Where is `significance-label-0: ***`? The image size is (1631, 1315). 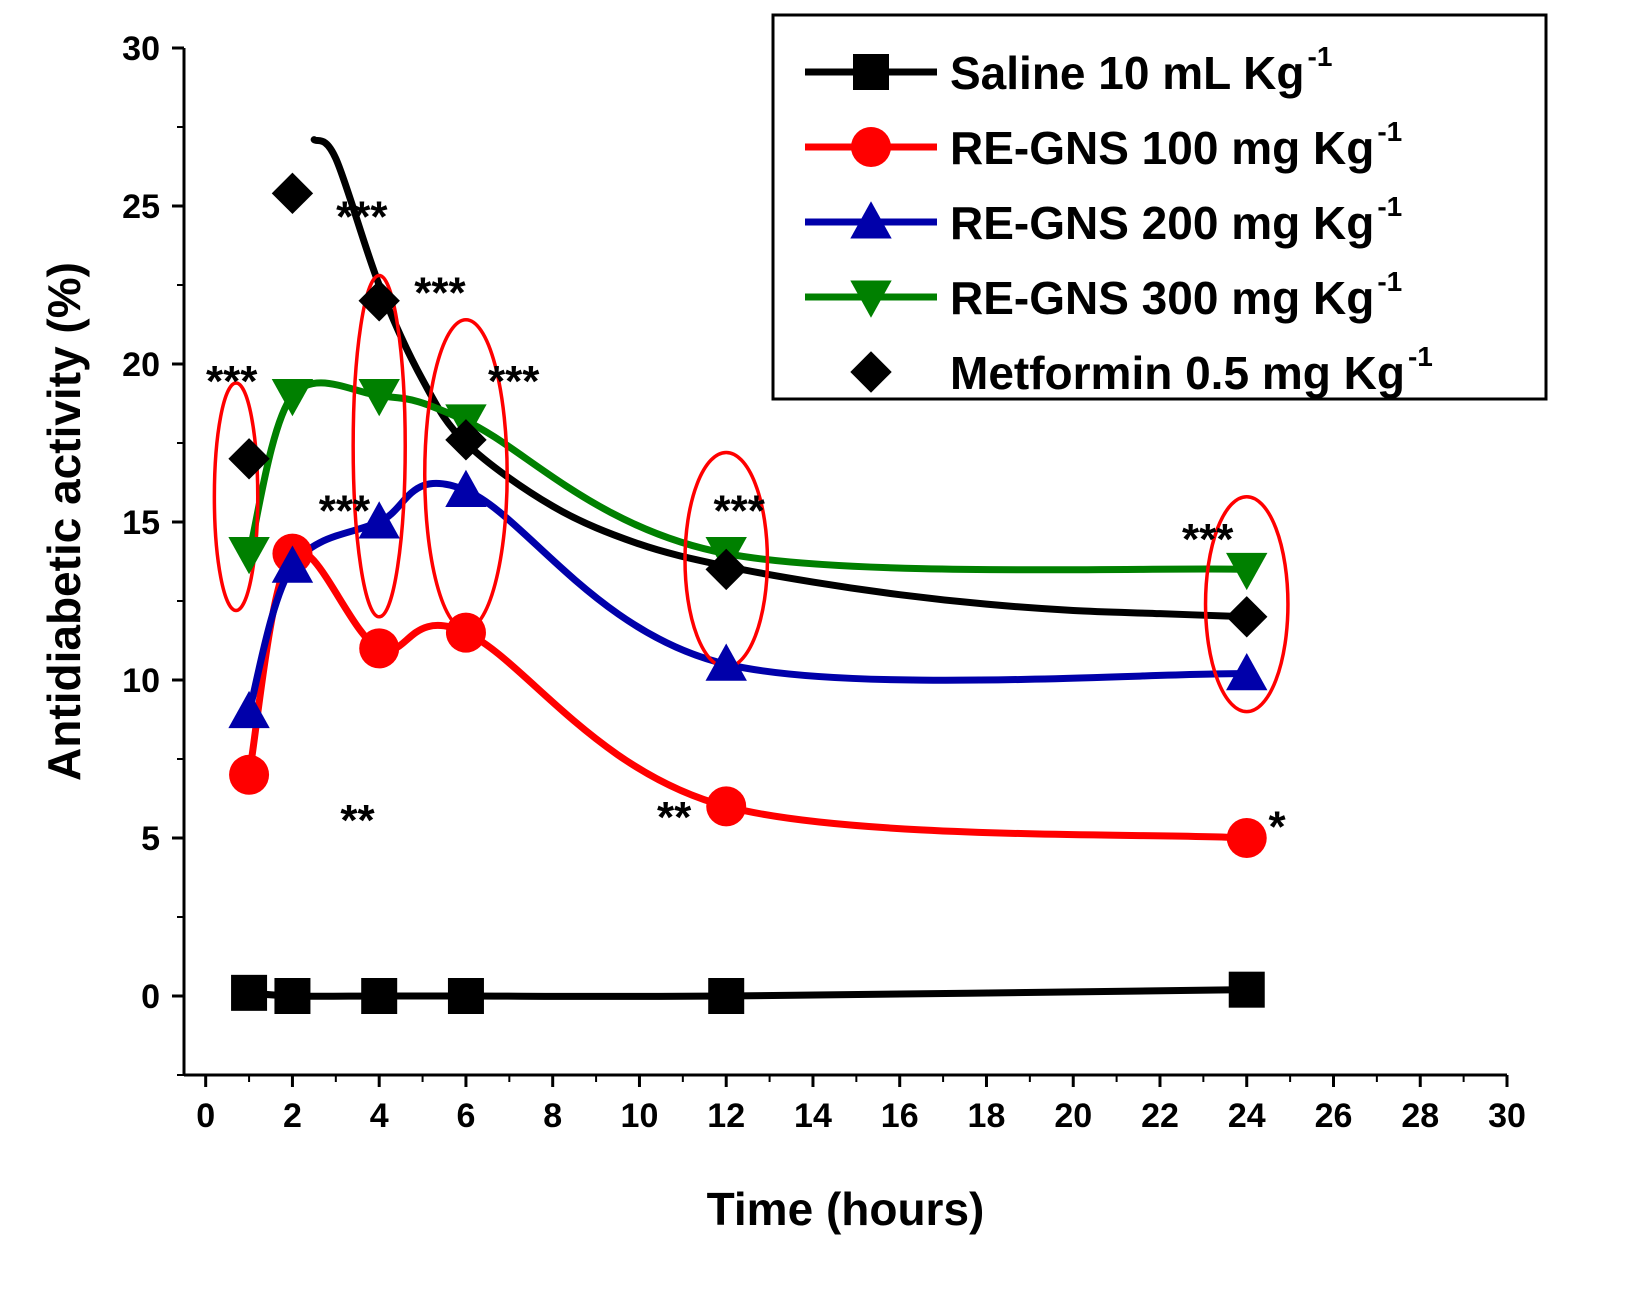
significance-label-0: *** is located at coordinates (232, 381).